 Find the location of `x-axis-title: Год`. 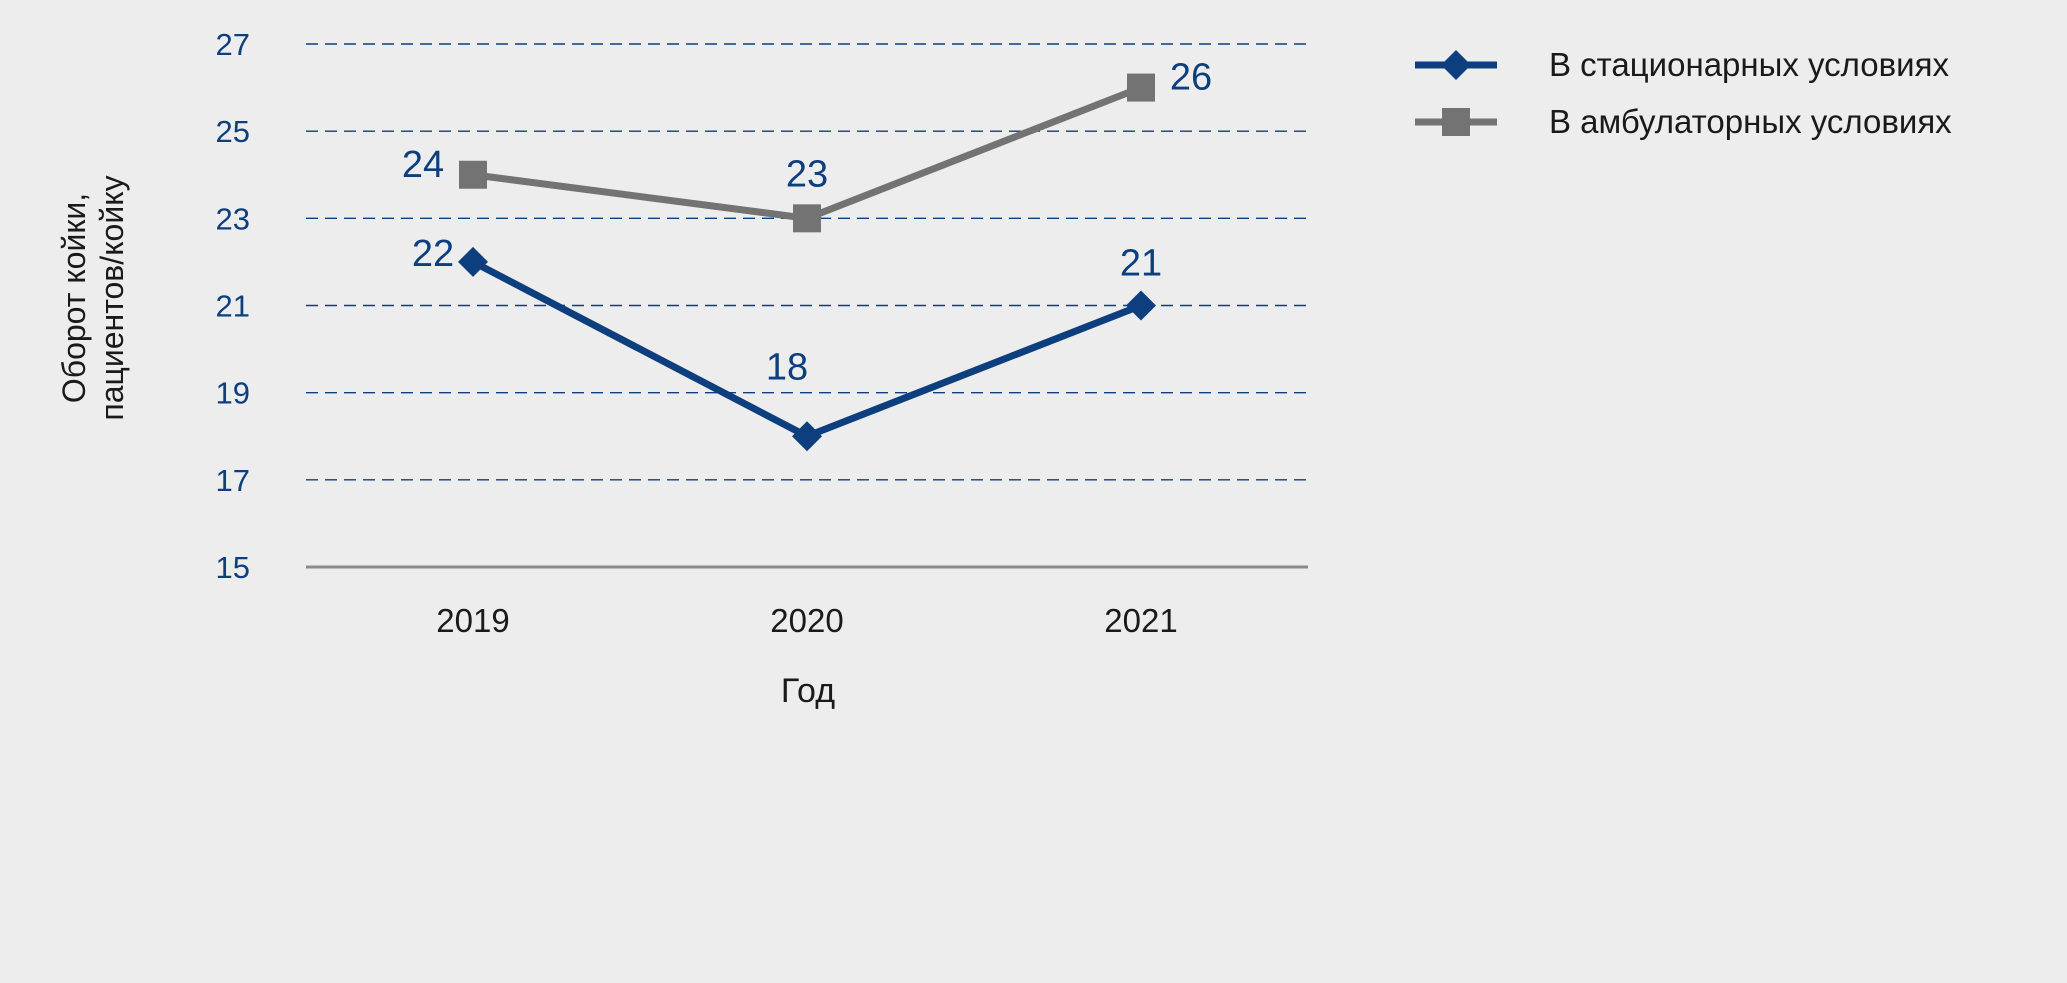

x-axis-title: Год is located at coordinates (808, 691).